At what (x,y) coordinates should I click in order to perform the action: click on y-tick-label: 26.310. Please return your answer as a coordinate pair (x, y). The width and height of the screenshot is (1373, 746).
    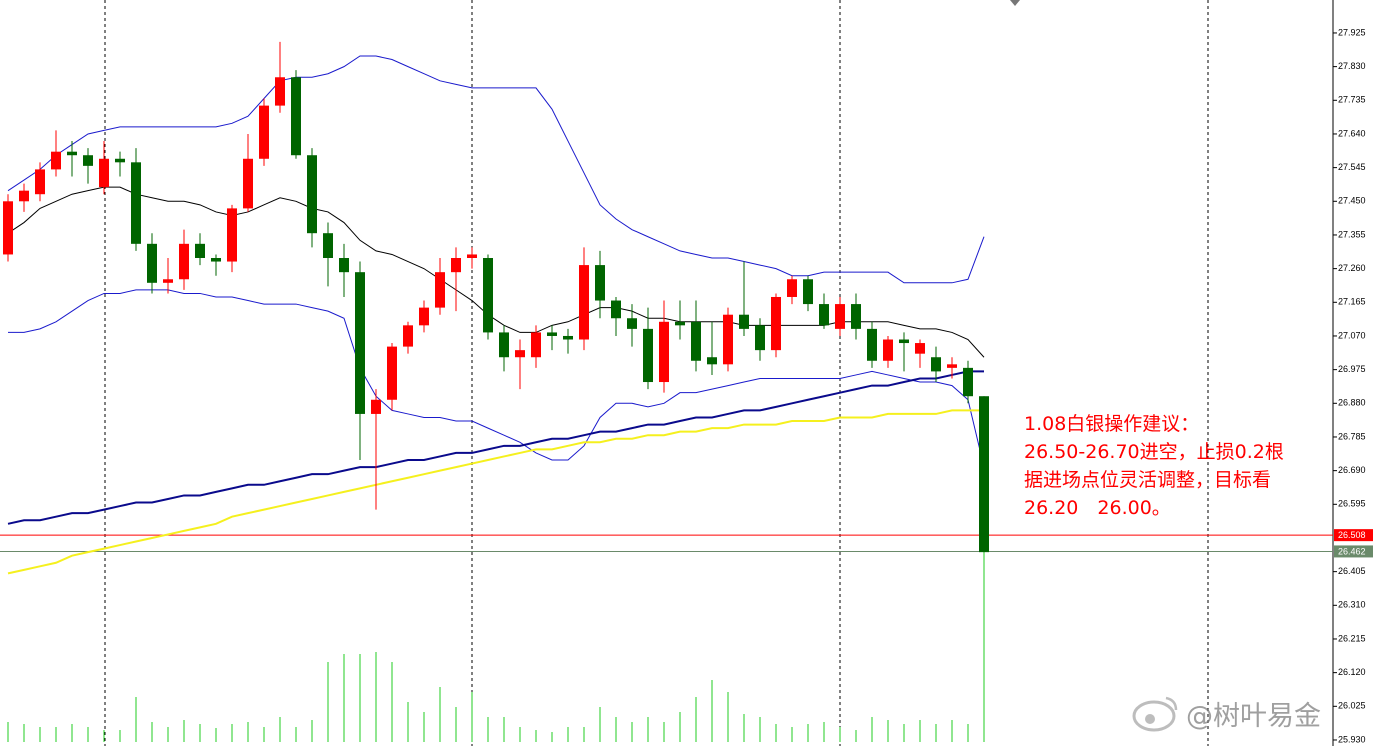
    Looking at the image, I should click on (1352, 605).